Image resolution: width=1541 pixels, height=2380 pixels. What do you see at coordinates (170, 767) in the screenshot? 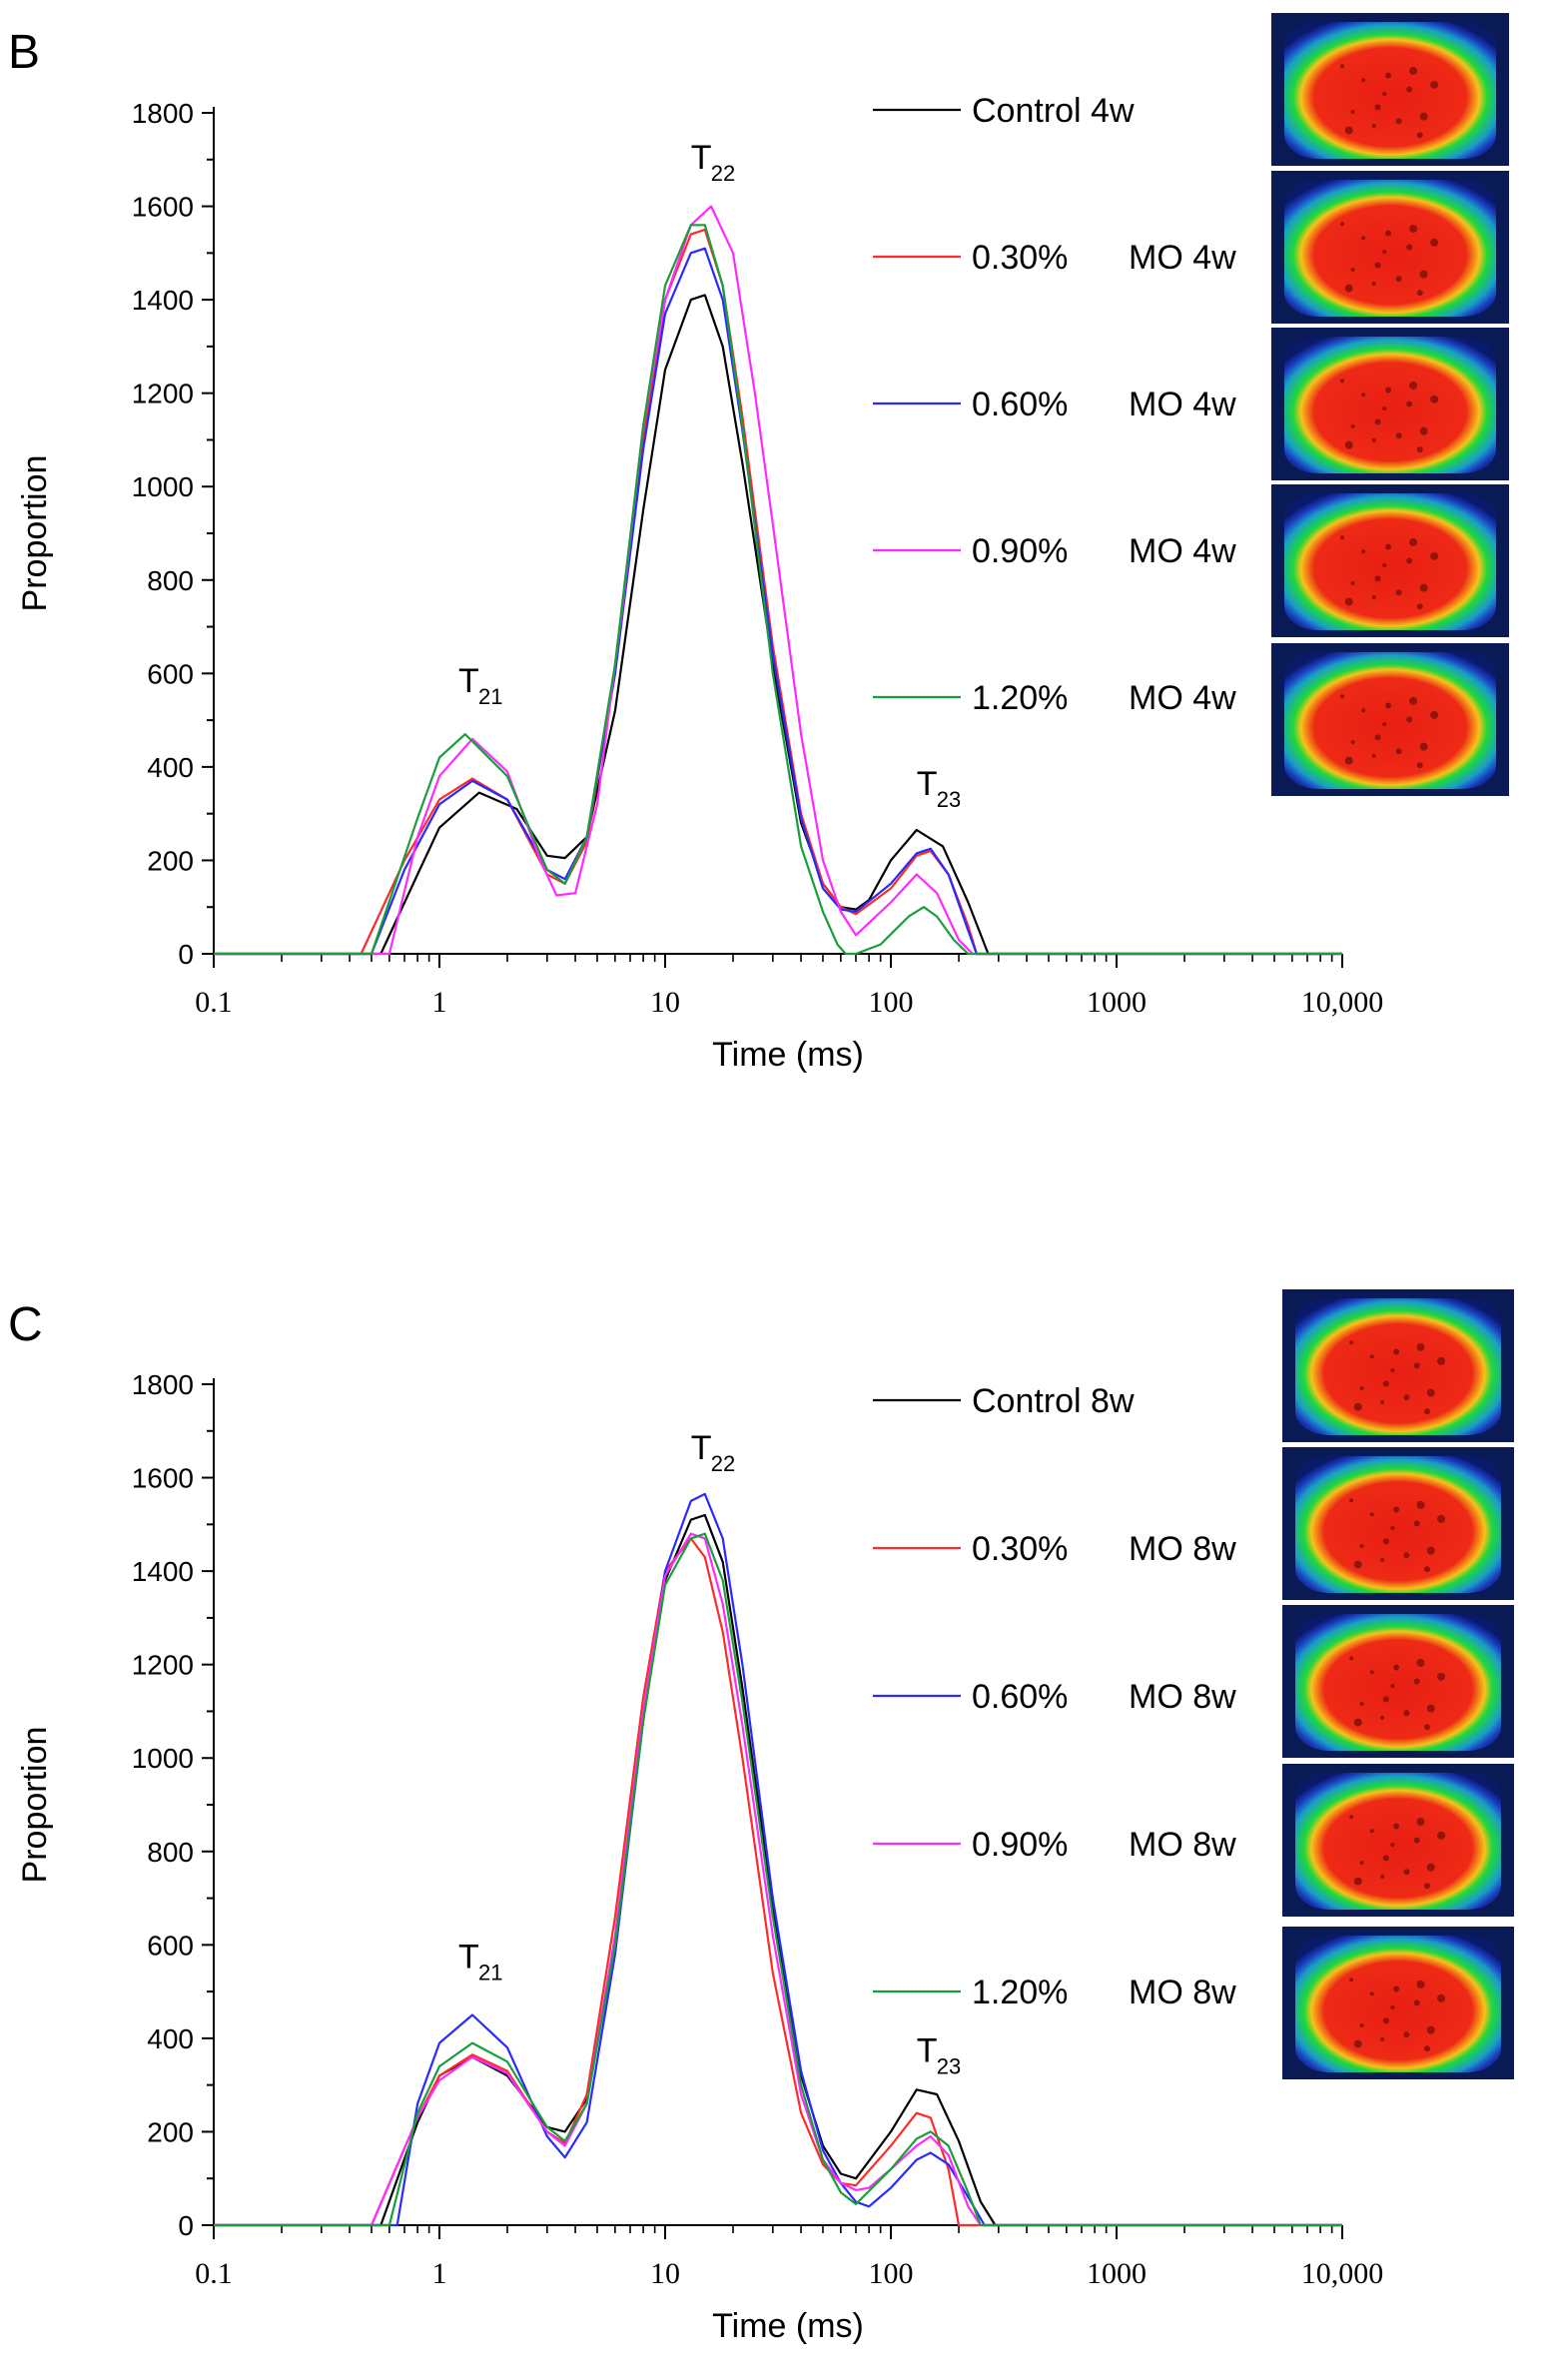
I see `y-tick-label: 400` at bounding box center [170, 767].